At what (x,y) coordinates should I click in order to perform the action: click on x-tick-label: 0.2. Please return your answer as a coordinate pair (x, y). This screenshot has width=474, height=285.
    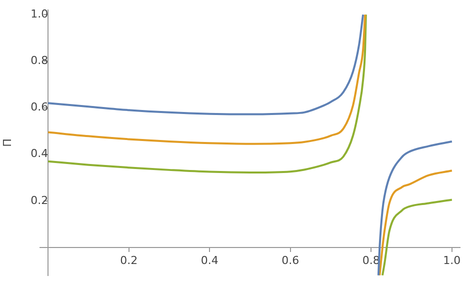
    Looking at the image, I should click on (129, 260).